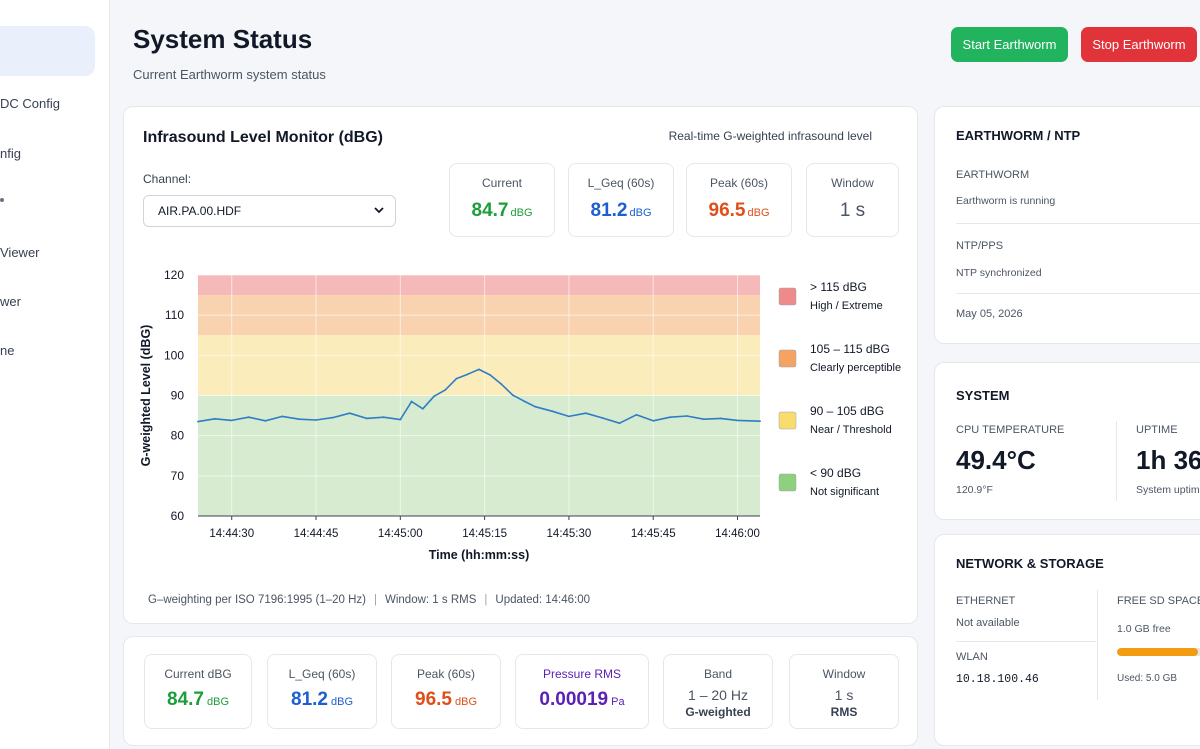 This screenshot has width=1200, height=749. I want to click on metric-lgeq: L_Geq (60s) 81.2 dBG, so click(322, 691).